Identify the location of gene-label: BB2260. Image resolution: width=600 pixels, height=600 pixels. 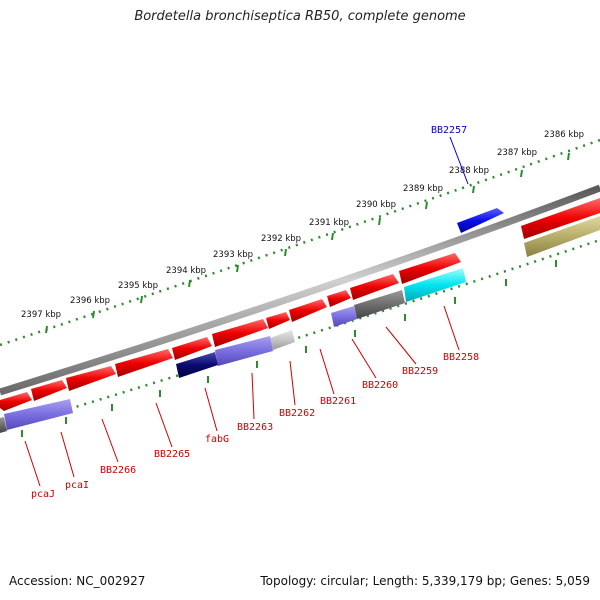
(380, 385).